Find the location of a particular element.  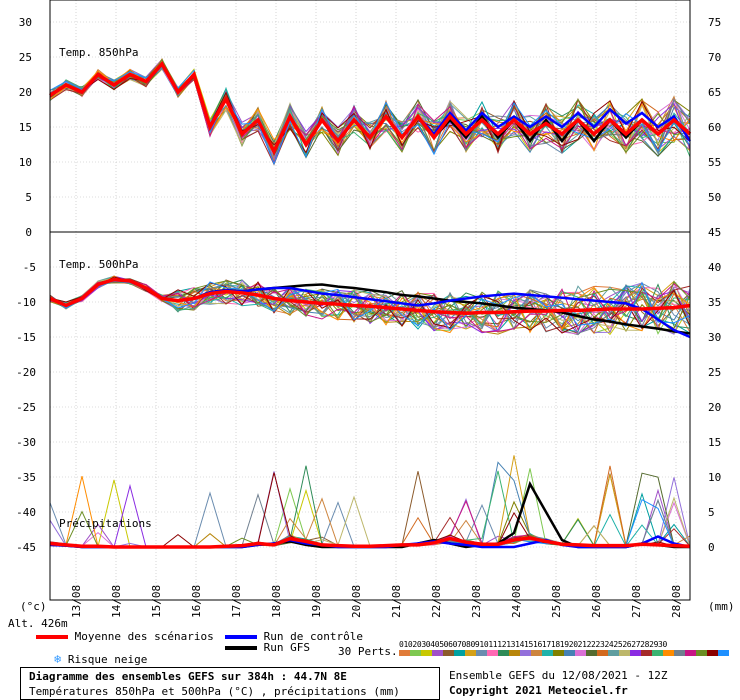

y-tick-left: -20 is located at coordinates (26, 372).